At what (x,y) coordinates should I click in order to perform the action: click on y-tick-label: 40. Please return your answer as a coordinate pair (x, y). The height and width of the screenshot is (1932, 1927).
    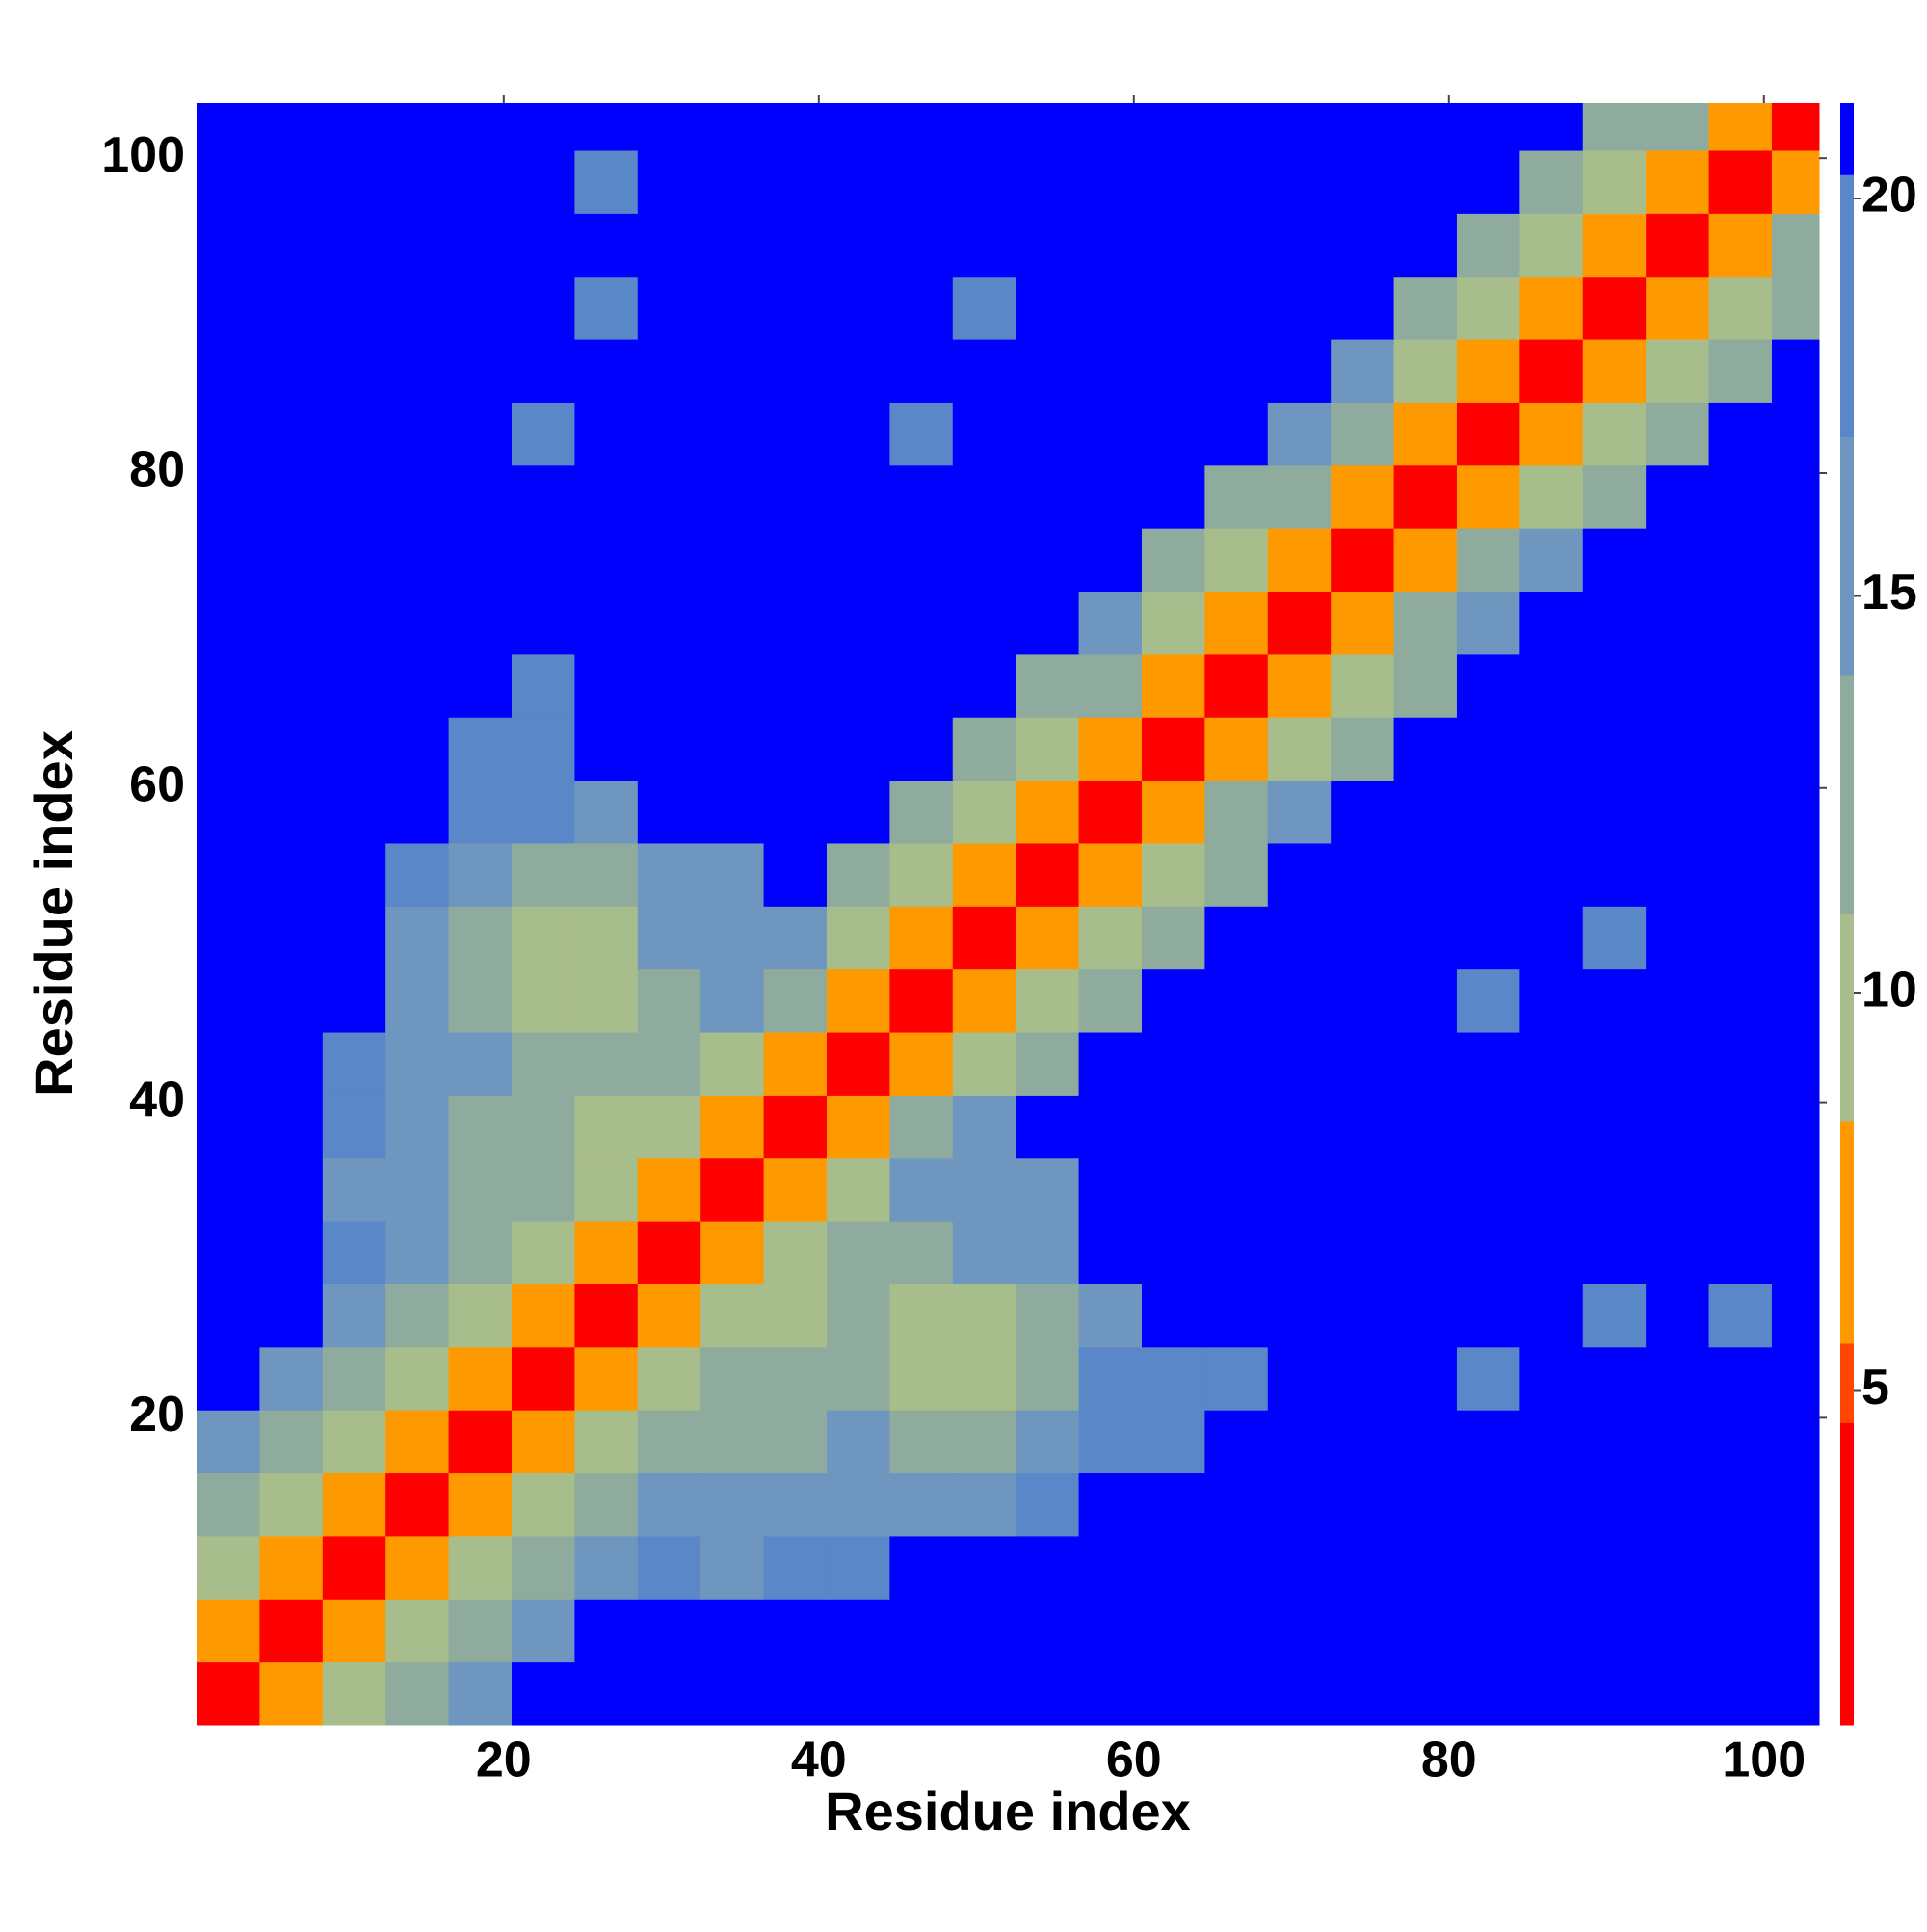
    Looking at the image, I should click on (157, 1099).